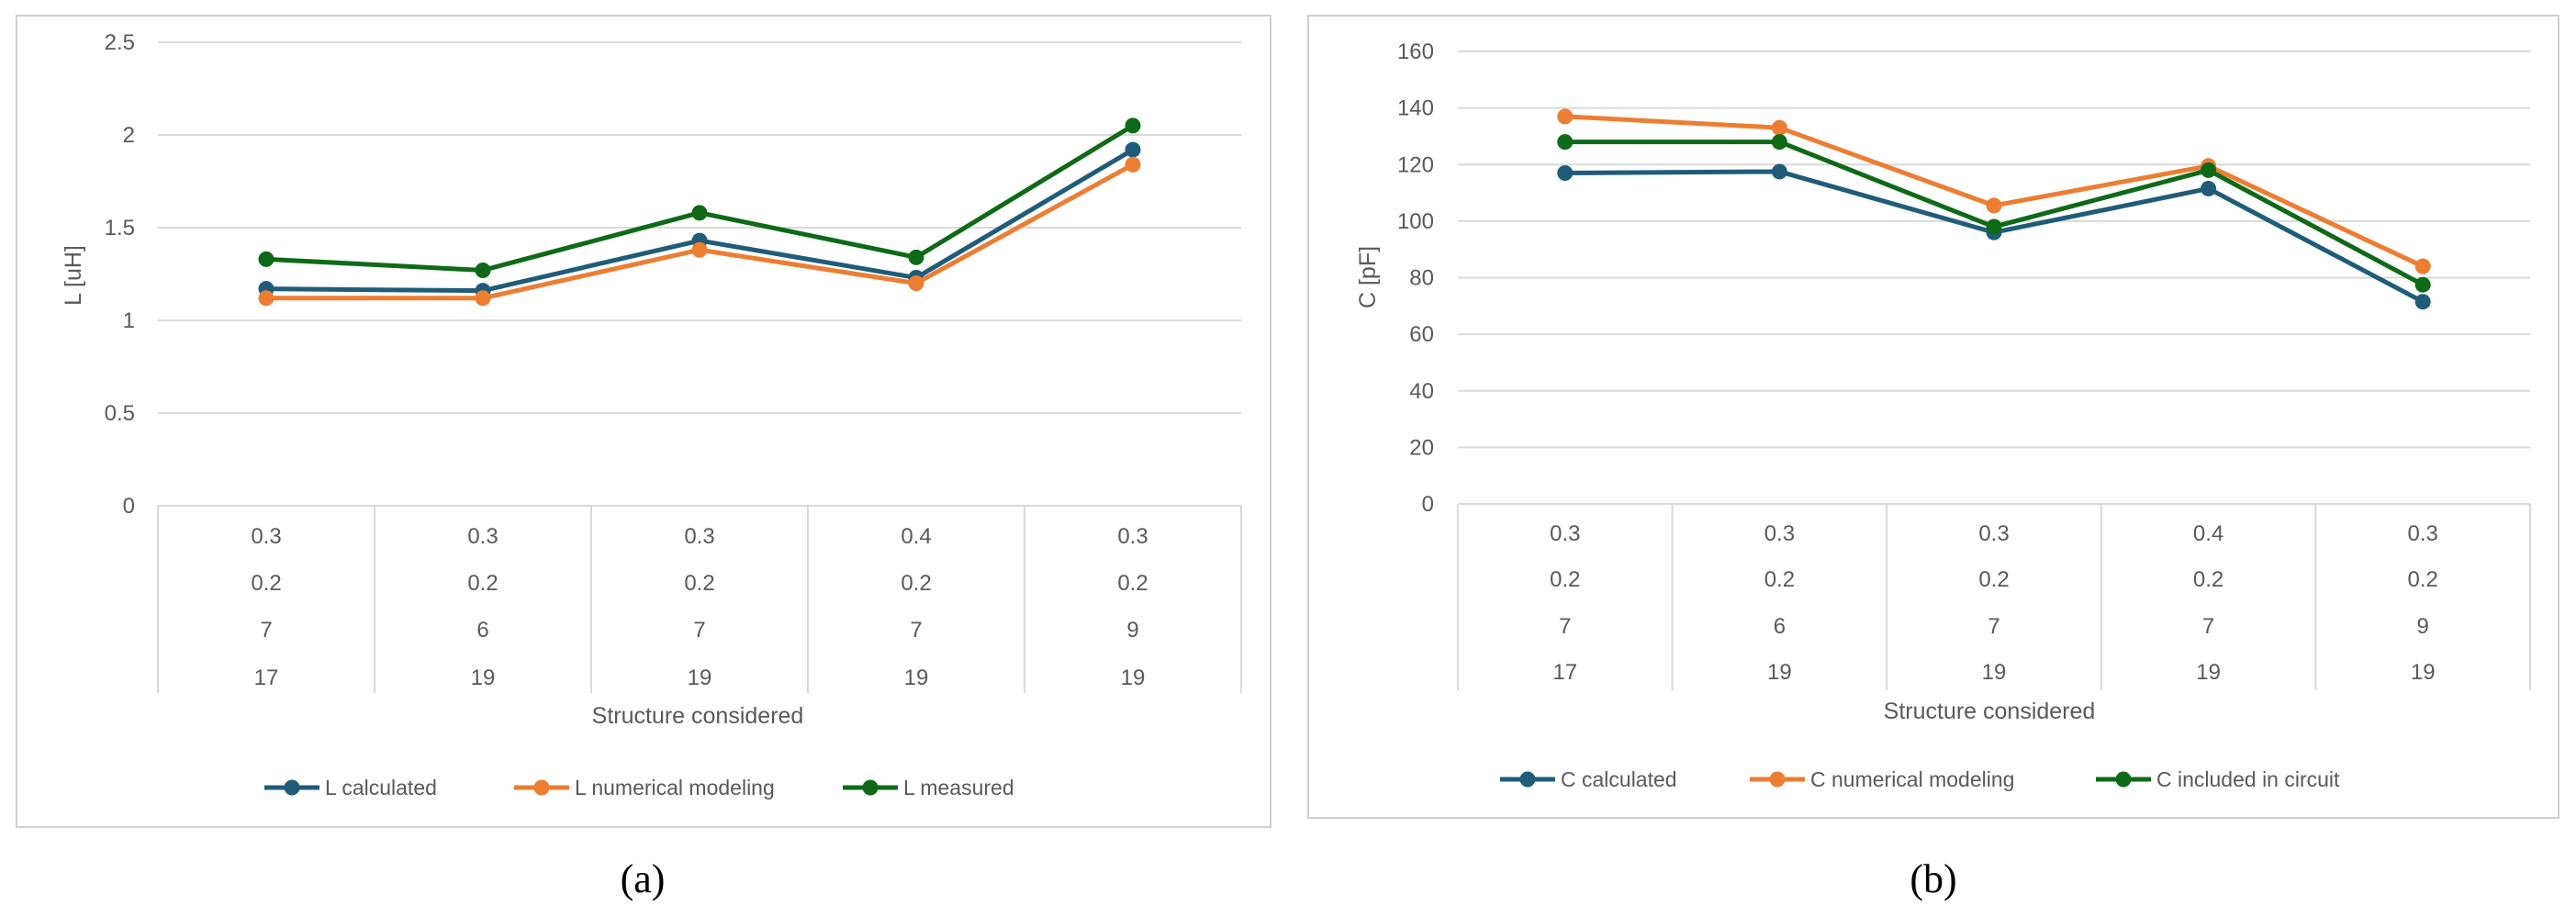 The height and width of the screenshot is (917, 2576). I want to click on panel-a-category-0-level-1: 0.2, so click(266, 583).